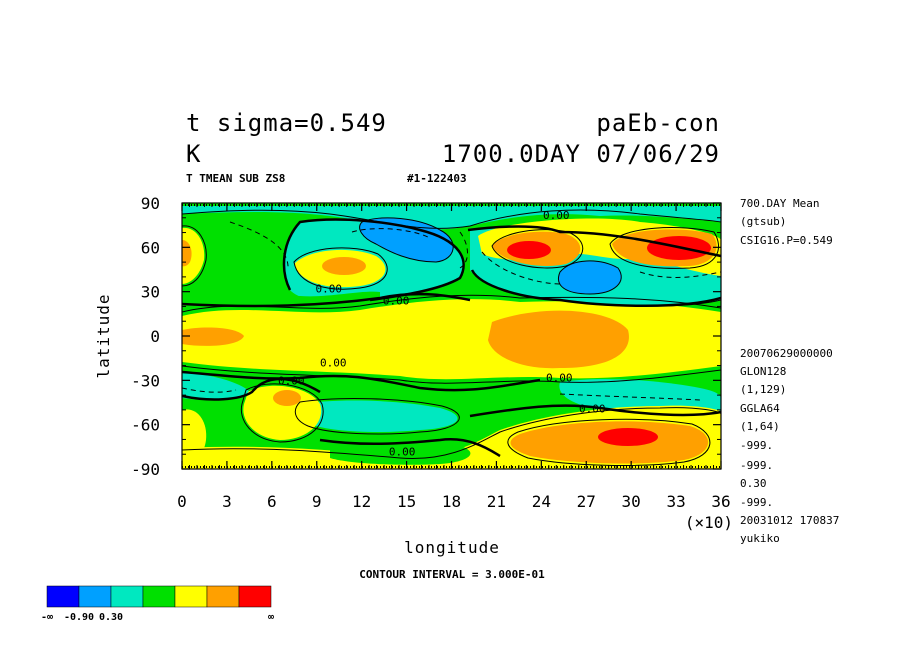 This screenshot has height=654, width=904. I want to click on x-tick-label: 18, so click(451, 501).